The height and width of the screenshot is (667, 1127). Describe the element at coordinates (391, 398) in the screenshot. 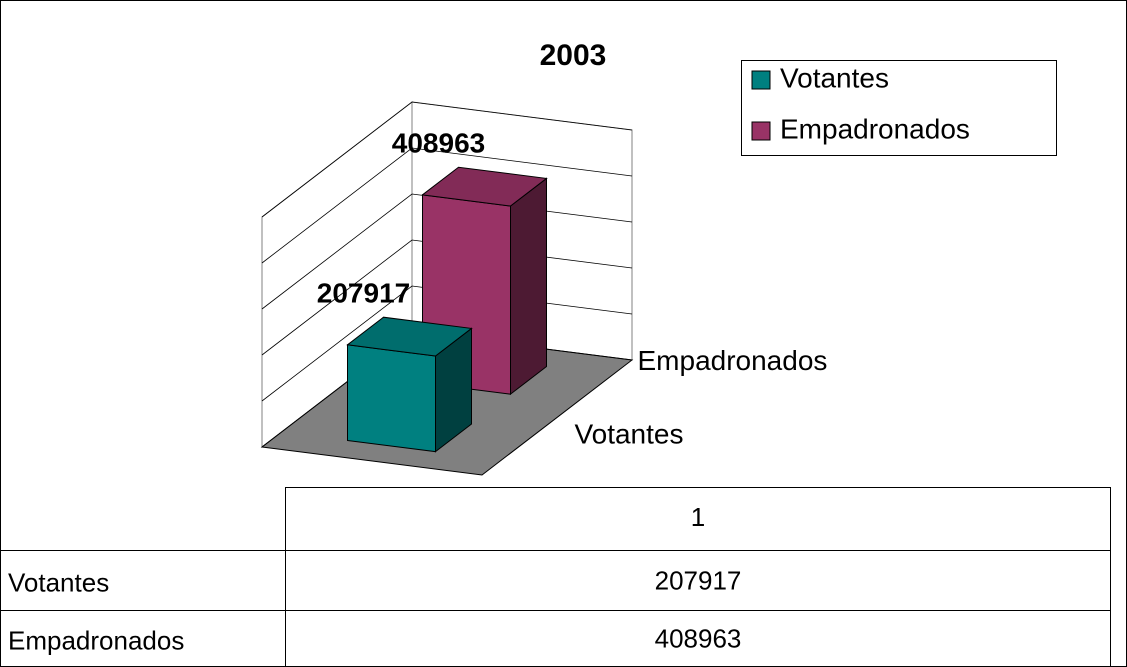

I see `bar-front` at that location.